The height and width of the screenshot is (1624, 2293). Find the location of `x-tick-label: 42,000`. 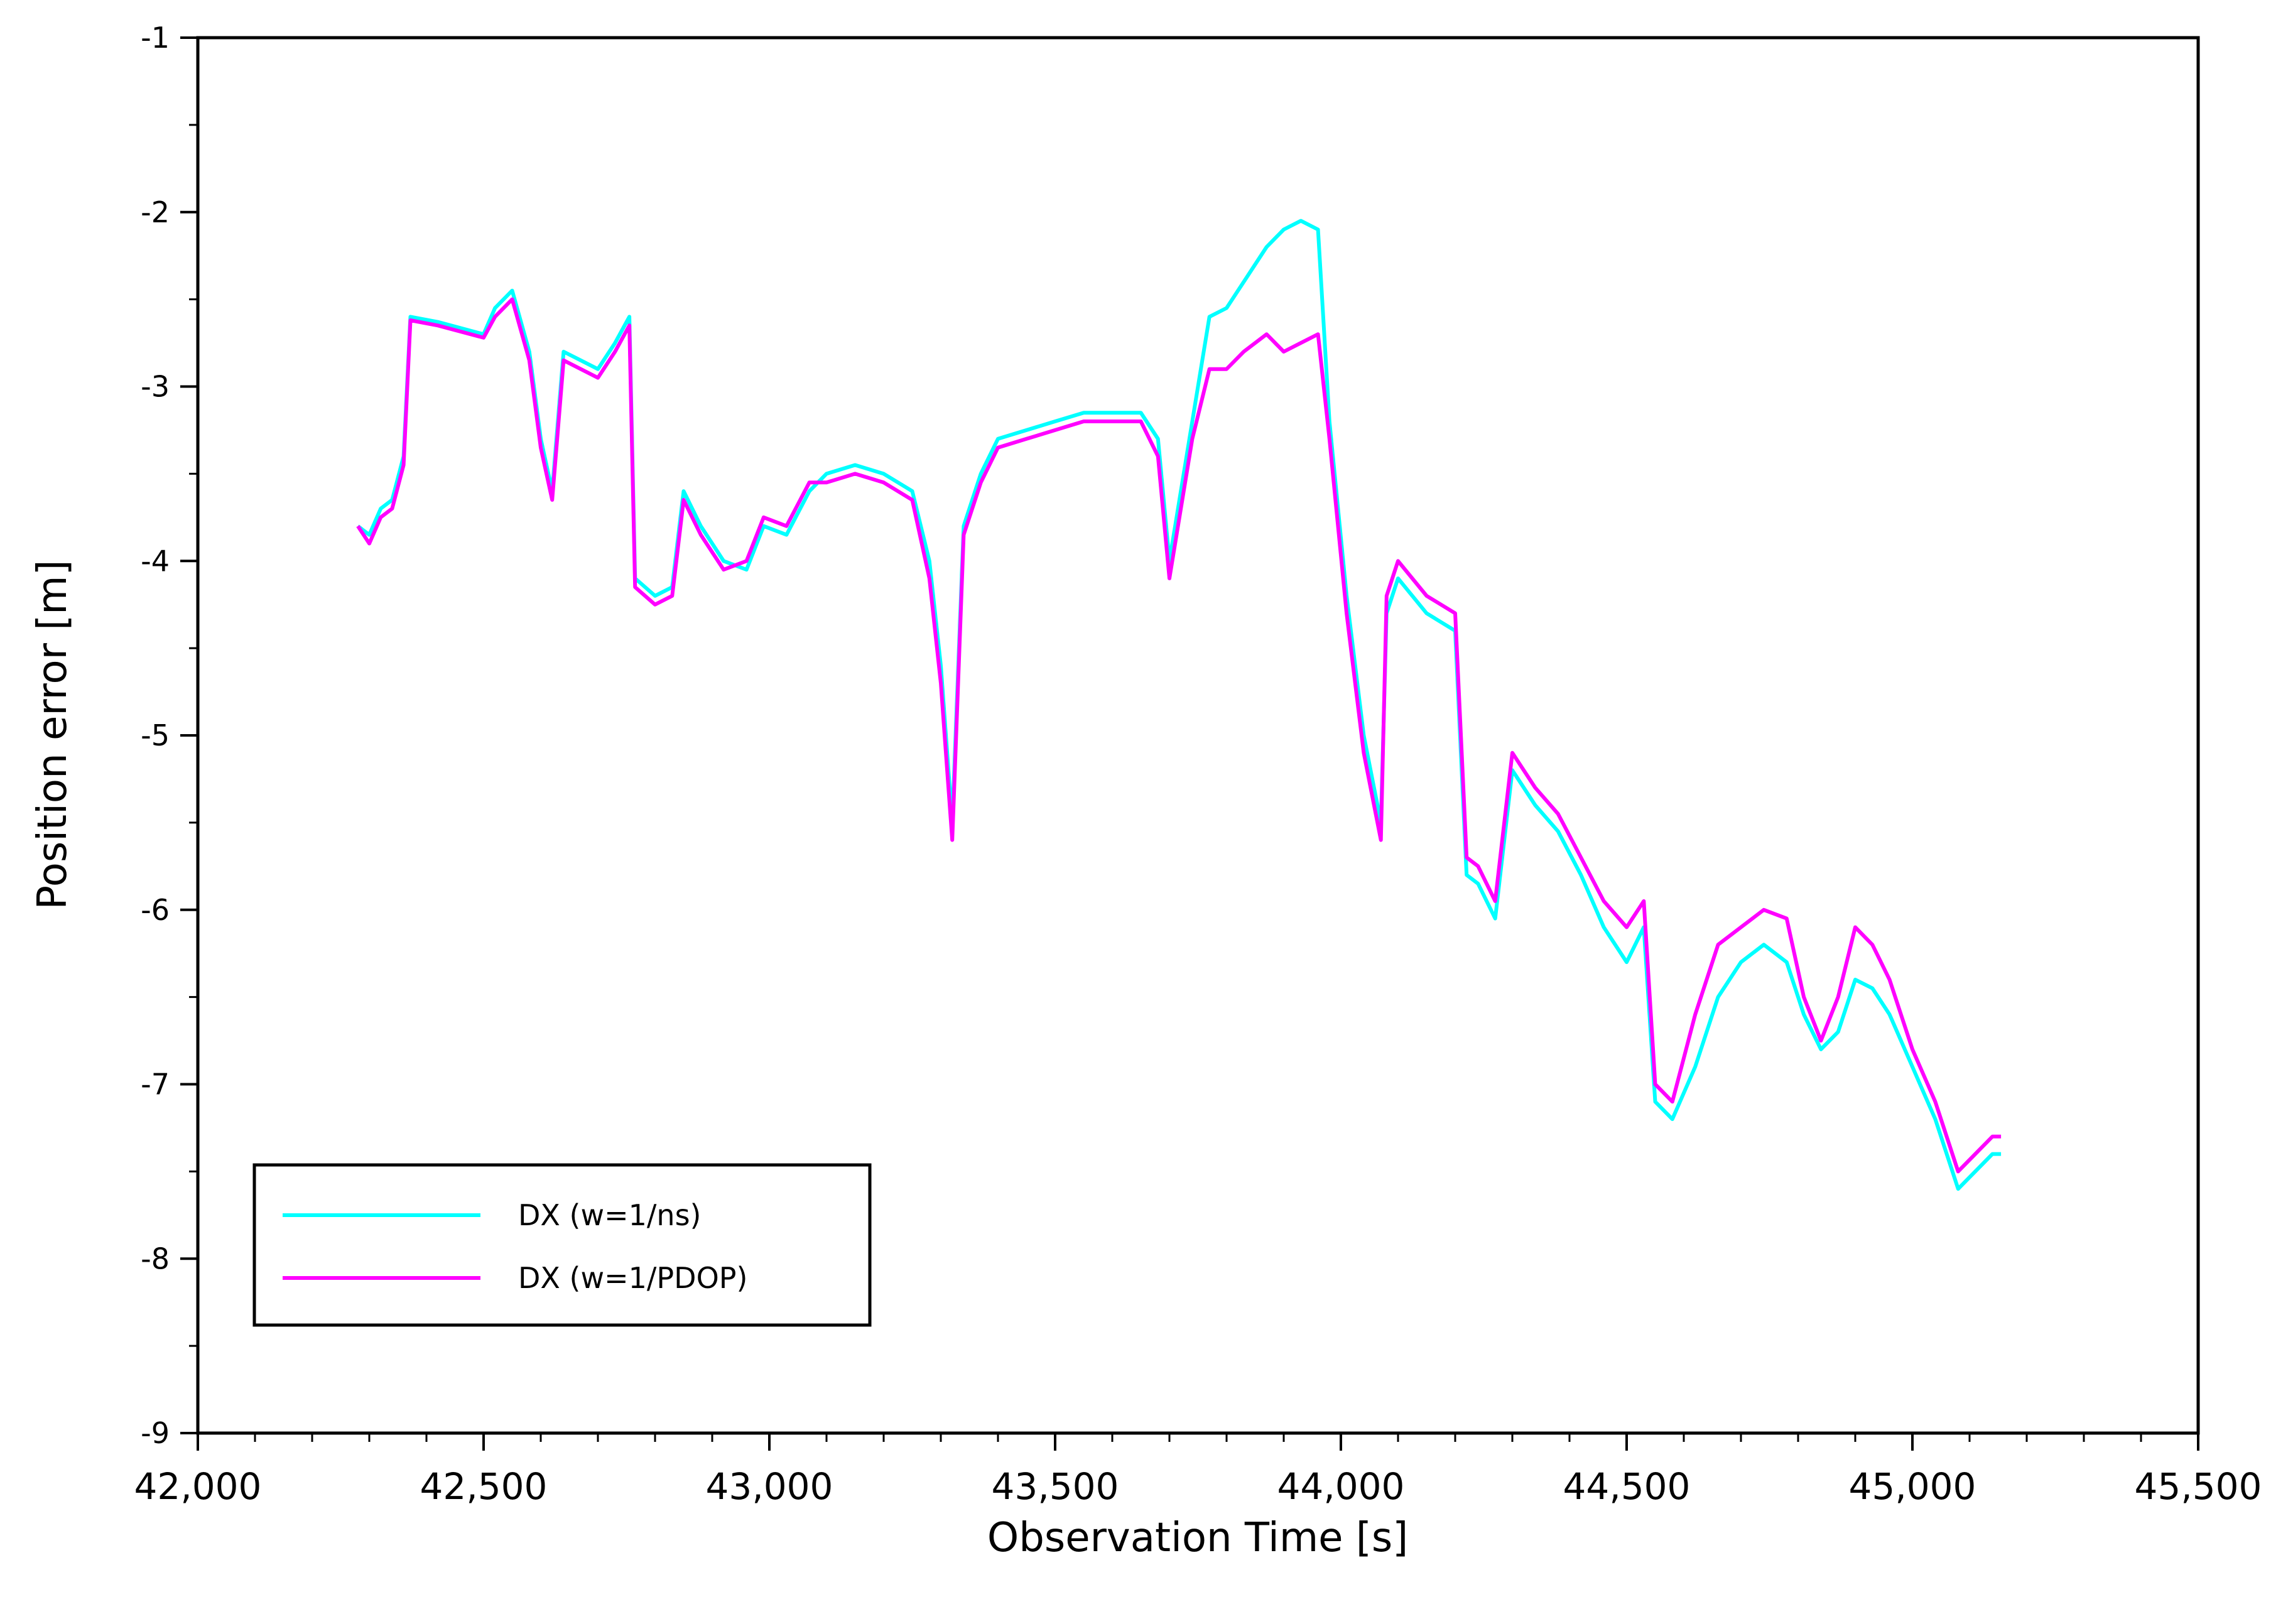

x-tick-label: 42,000 is located at coordinates (198, 1486).